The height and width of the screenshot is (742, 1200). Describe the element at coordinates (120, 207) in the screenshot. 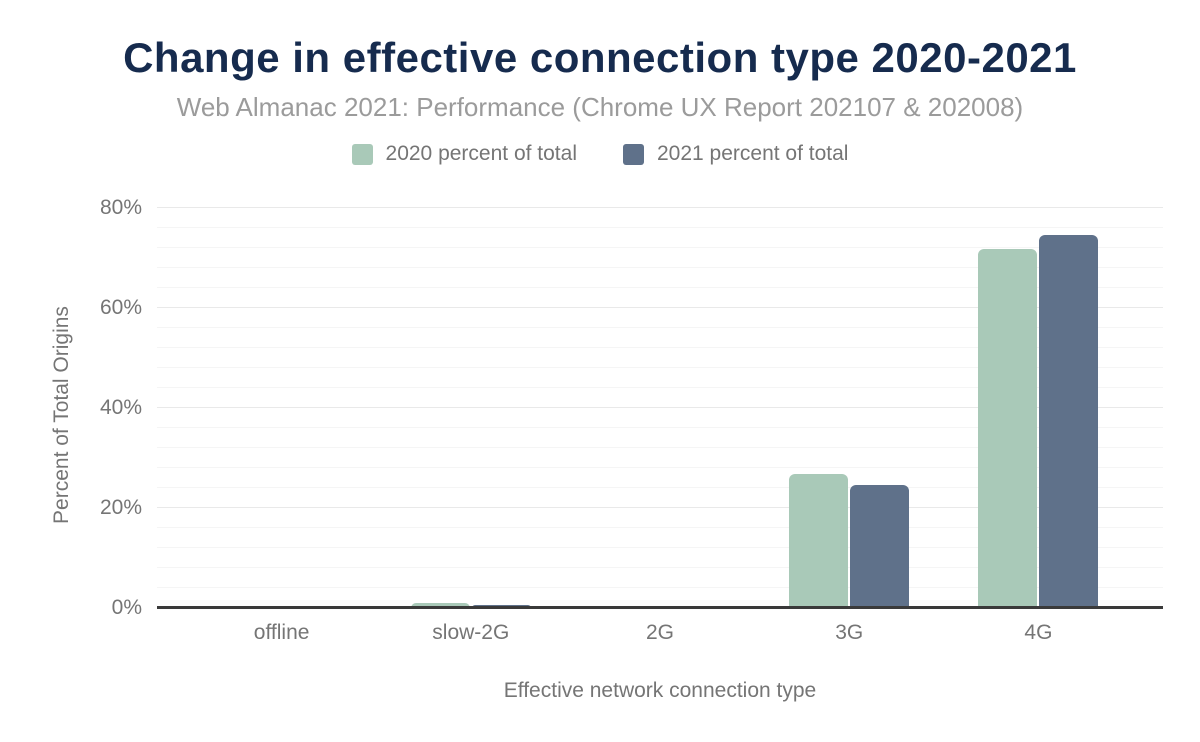

I see `y-tick-label: 80%` at that location.